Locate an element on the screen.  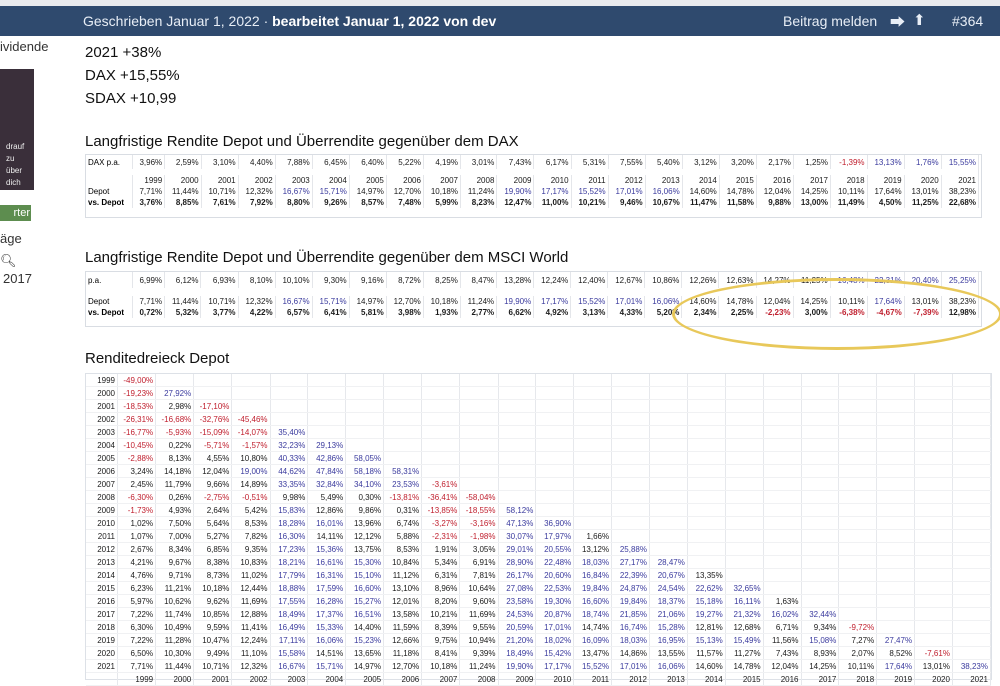
table-cell: -2,88% is located at coordinates (137, 458).